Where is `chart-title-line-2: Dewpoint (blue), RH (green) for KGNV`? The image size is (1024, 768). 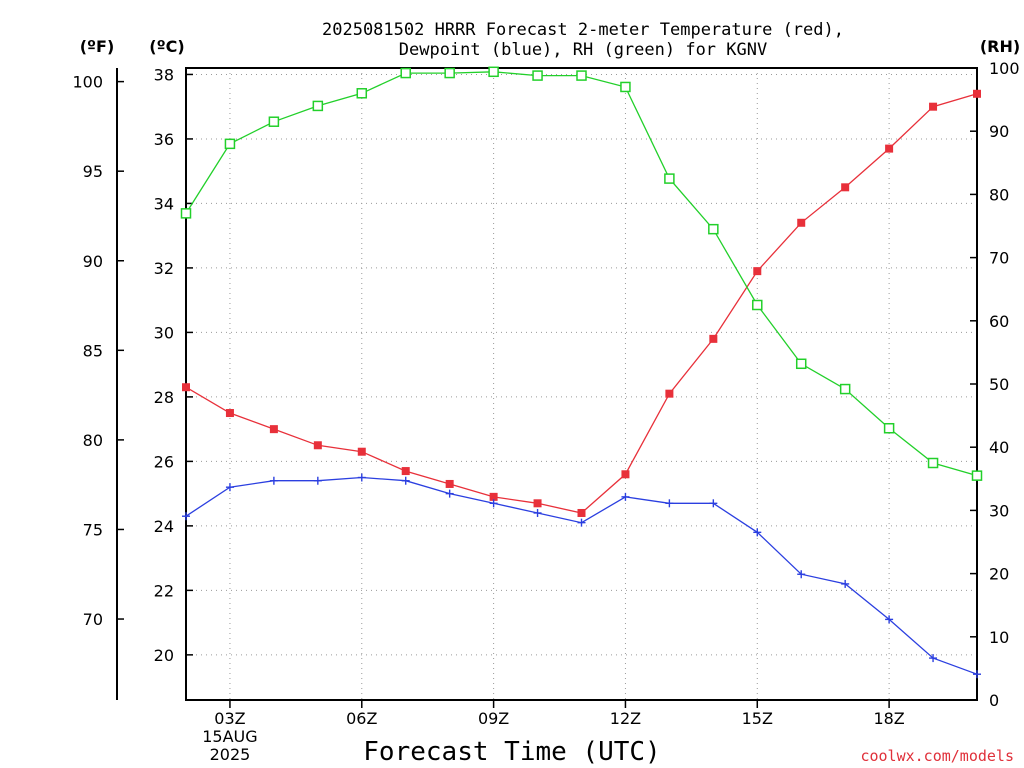
chart-title-line-2: Dewpoint (blue), RH (green) for KGNV is located at coordinates (583, 50).